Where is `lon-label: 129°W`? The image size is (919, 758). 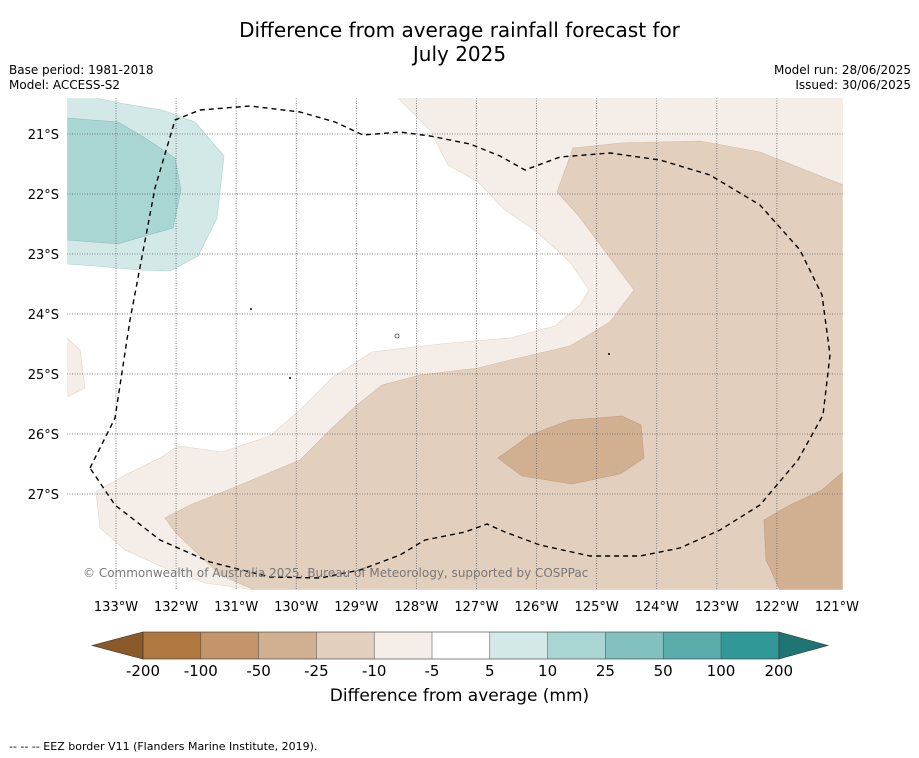
lon-label: 129°W is located at coordinates (356, 607).